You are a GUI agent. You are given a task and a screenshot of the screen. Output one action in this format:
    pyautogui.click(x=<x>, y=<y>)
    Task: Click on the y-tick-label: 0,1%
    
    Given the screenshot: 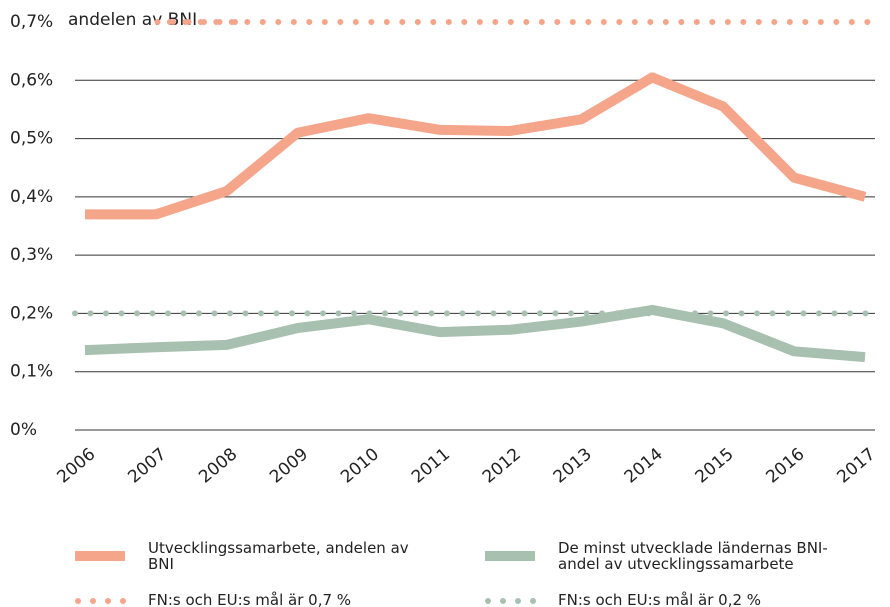 What is the action you would take?
    pyautogui.click(x=31, y=372)
    